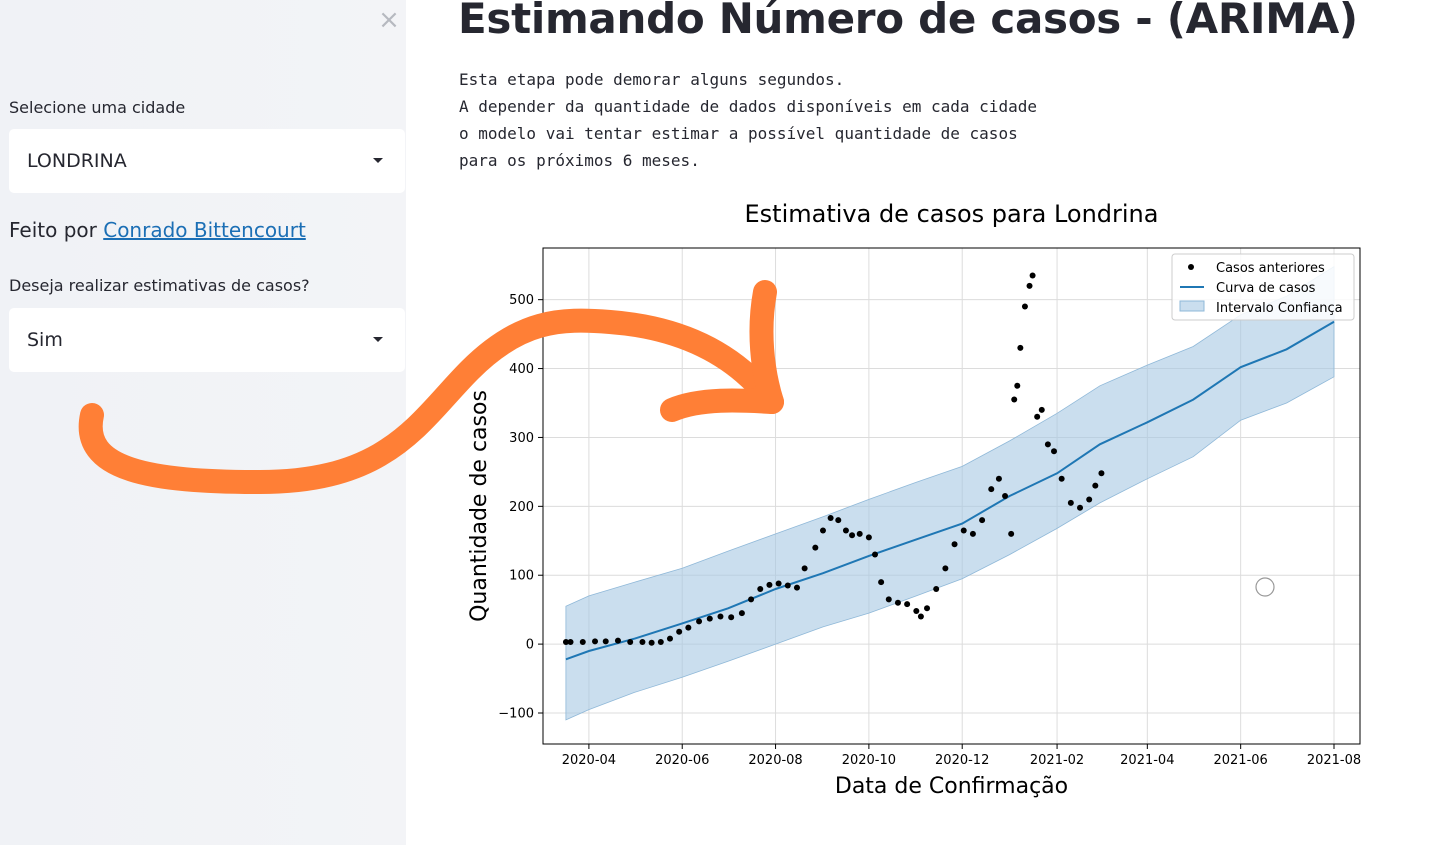  What do you see at coordinates (1057, 760) in the screenshot?
I see `x-tick-label: 2021-02` at bounding box center [1057, 760].